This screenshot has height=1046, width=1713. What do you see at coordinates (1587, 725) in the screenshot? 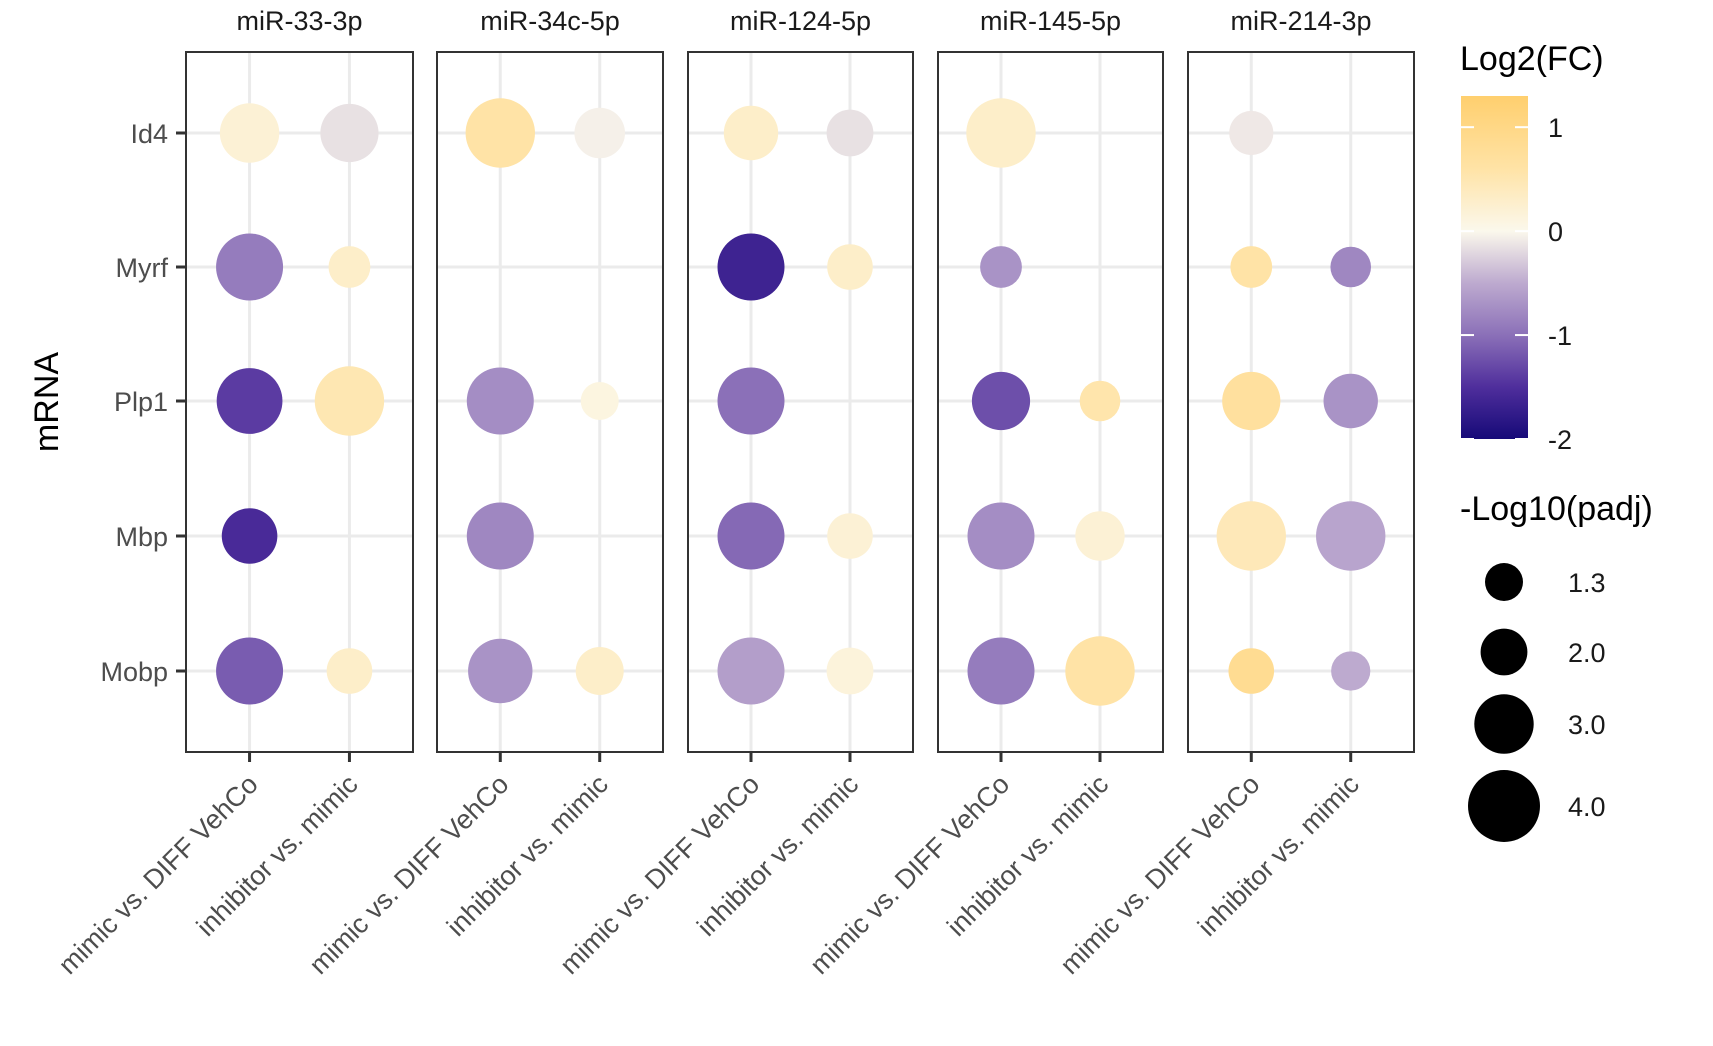
I see `size-legend-label-2: 3.0` at bounding box center [1587, 725].